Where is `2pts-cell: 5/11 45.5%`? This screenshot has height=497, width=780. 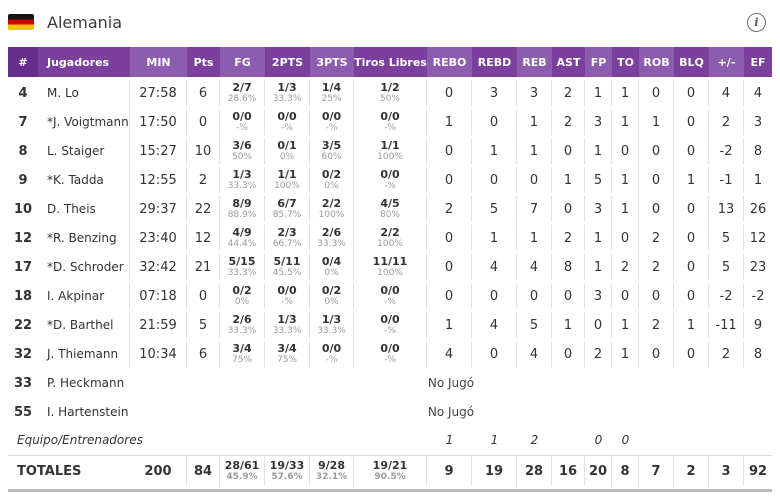 2pts-cell: 5/11 45.5% is located at coordinates (287, 267).